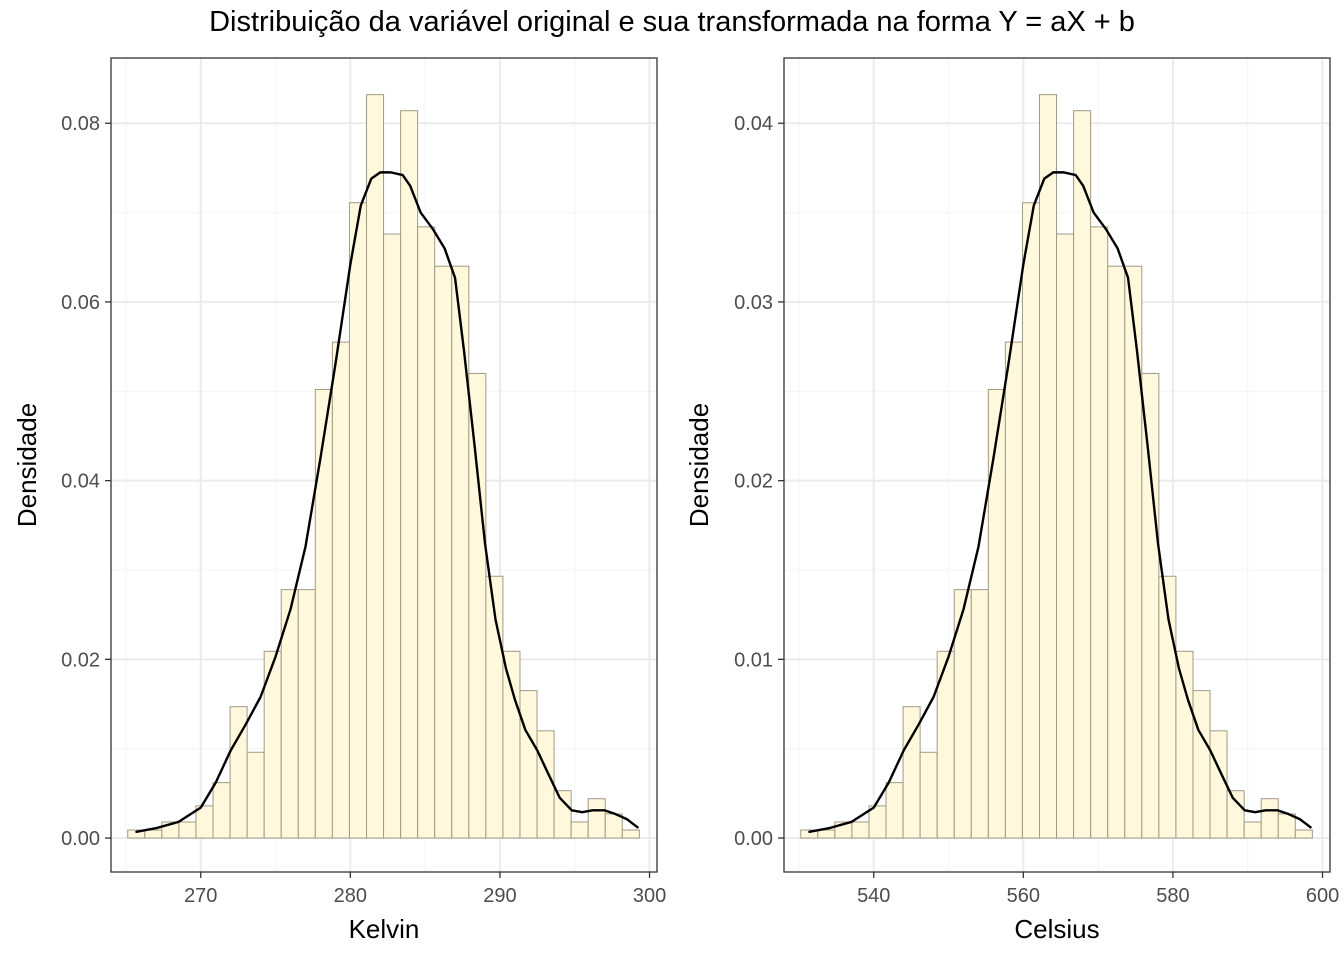  What do you see at coordinates (350, 896) in the screenshot?
I see `x-tick-label: 280` at bounding box center [350, 896].